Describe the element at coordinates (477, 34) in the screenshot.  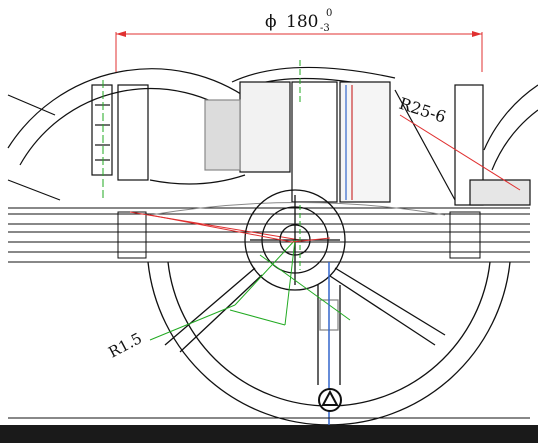
I see `dimension-arrow-right` at that location.